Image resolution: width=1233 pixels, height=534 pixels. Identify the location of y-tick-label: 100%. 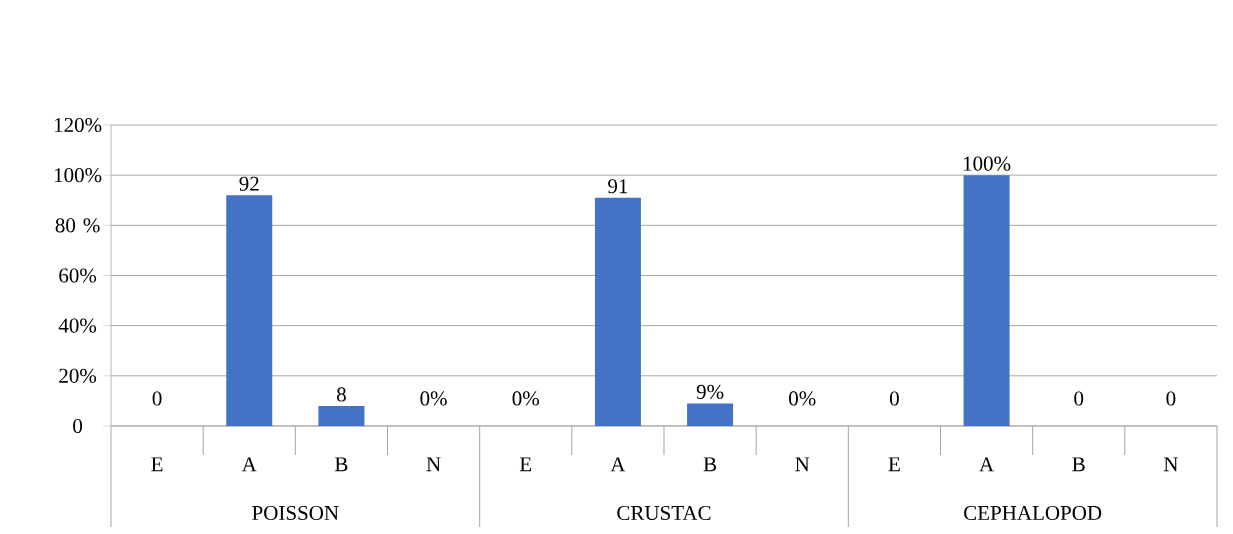
(78, 175).